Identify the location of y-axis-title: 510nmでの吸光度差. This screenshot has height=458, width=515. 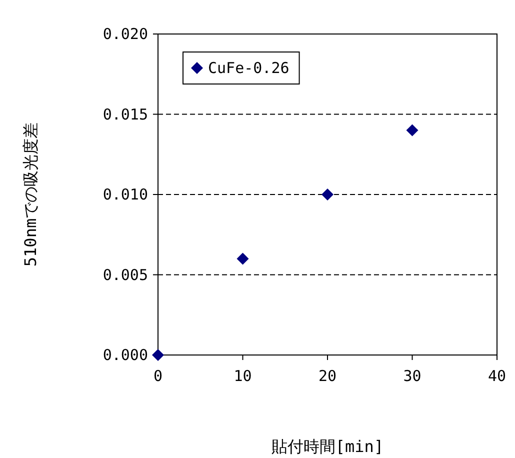
(30, 194).